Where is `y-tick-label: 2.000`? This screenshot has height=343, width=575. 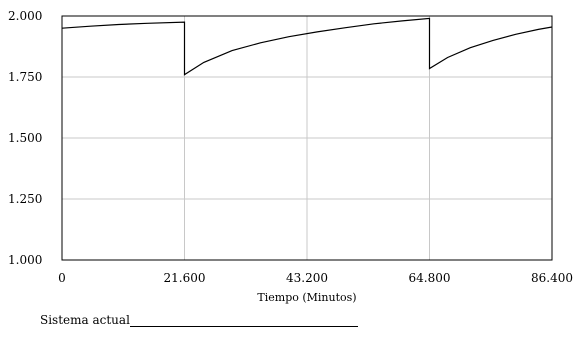
y-tick-label: 2.000 is located at coordinates (25, 16).